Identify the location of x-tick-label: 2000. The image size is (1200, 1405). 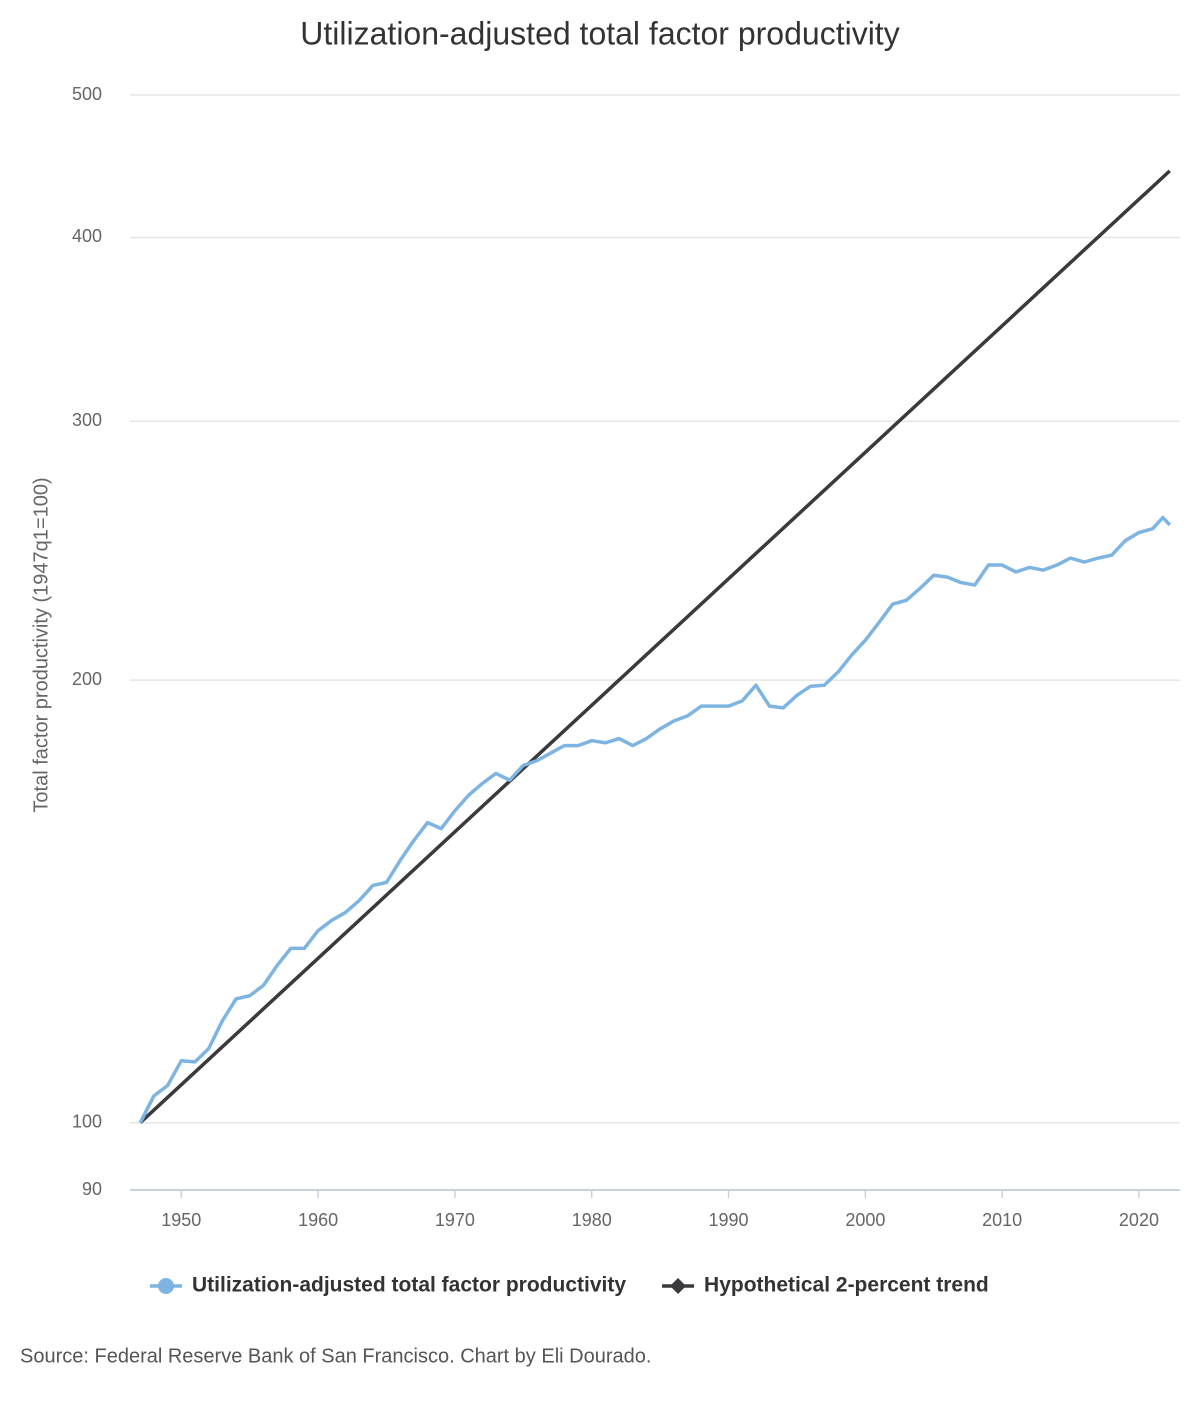
(865, 1220).